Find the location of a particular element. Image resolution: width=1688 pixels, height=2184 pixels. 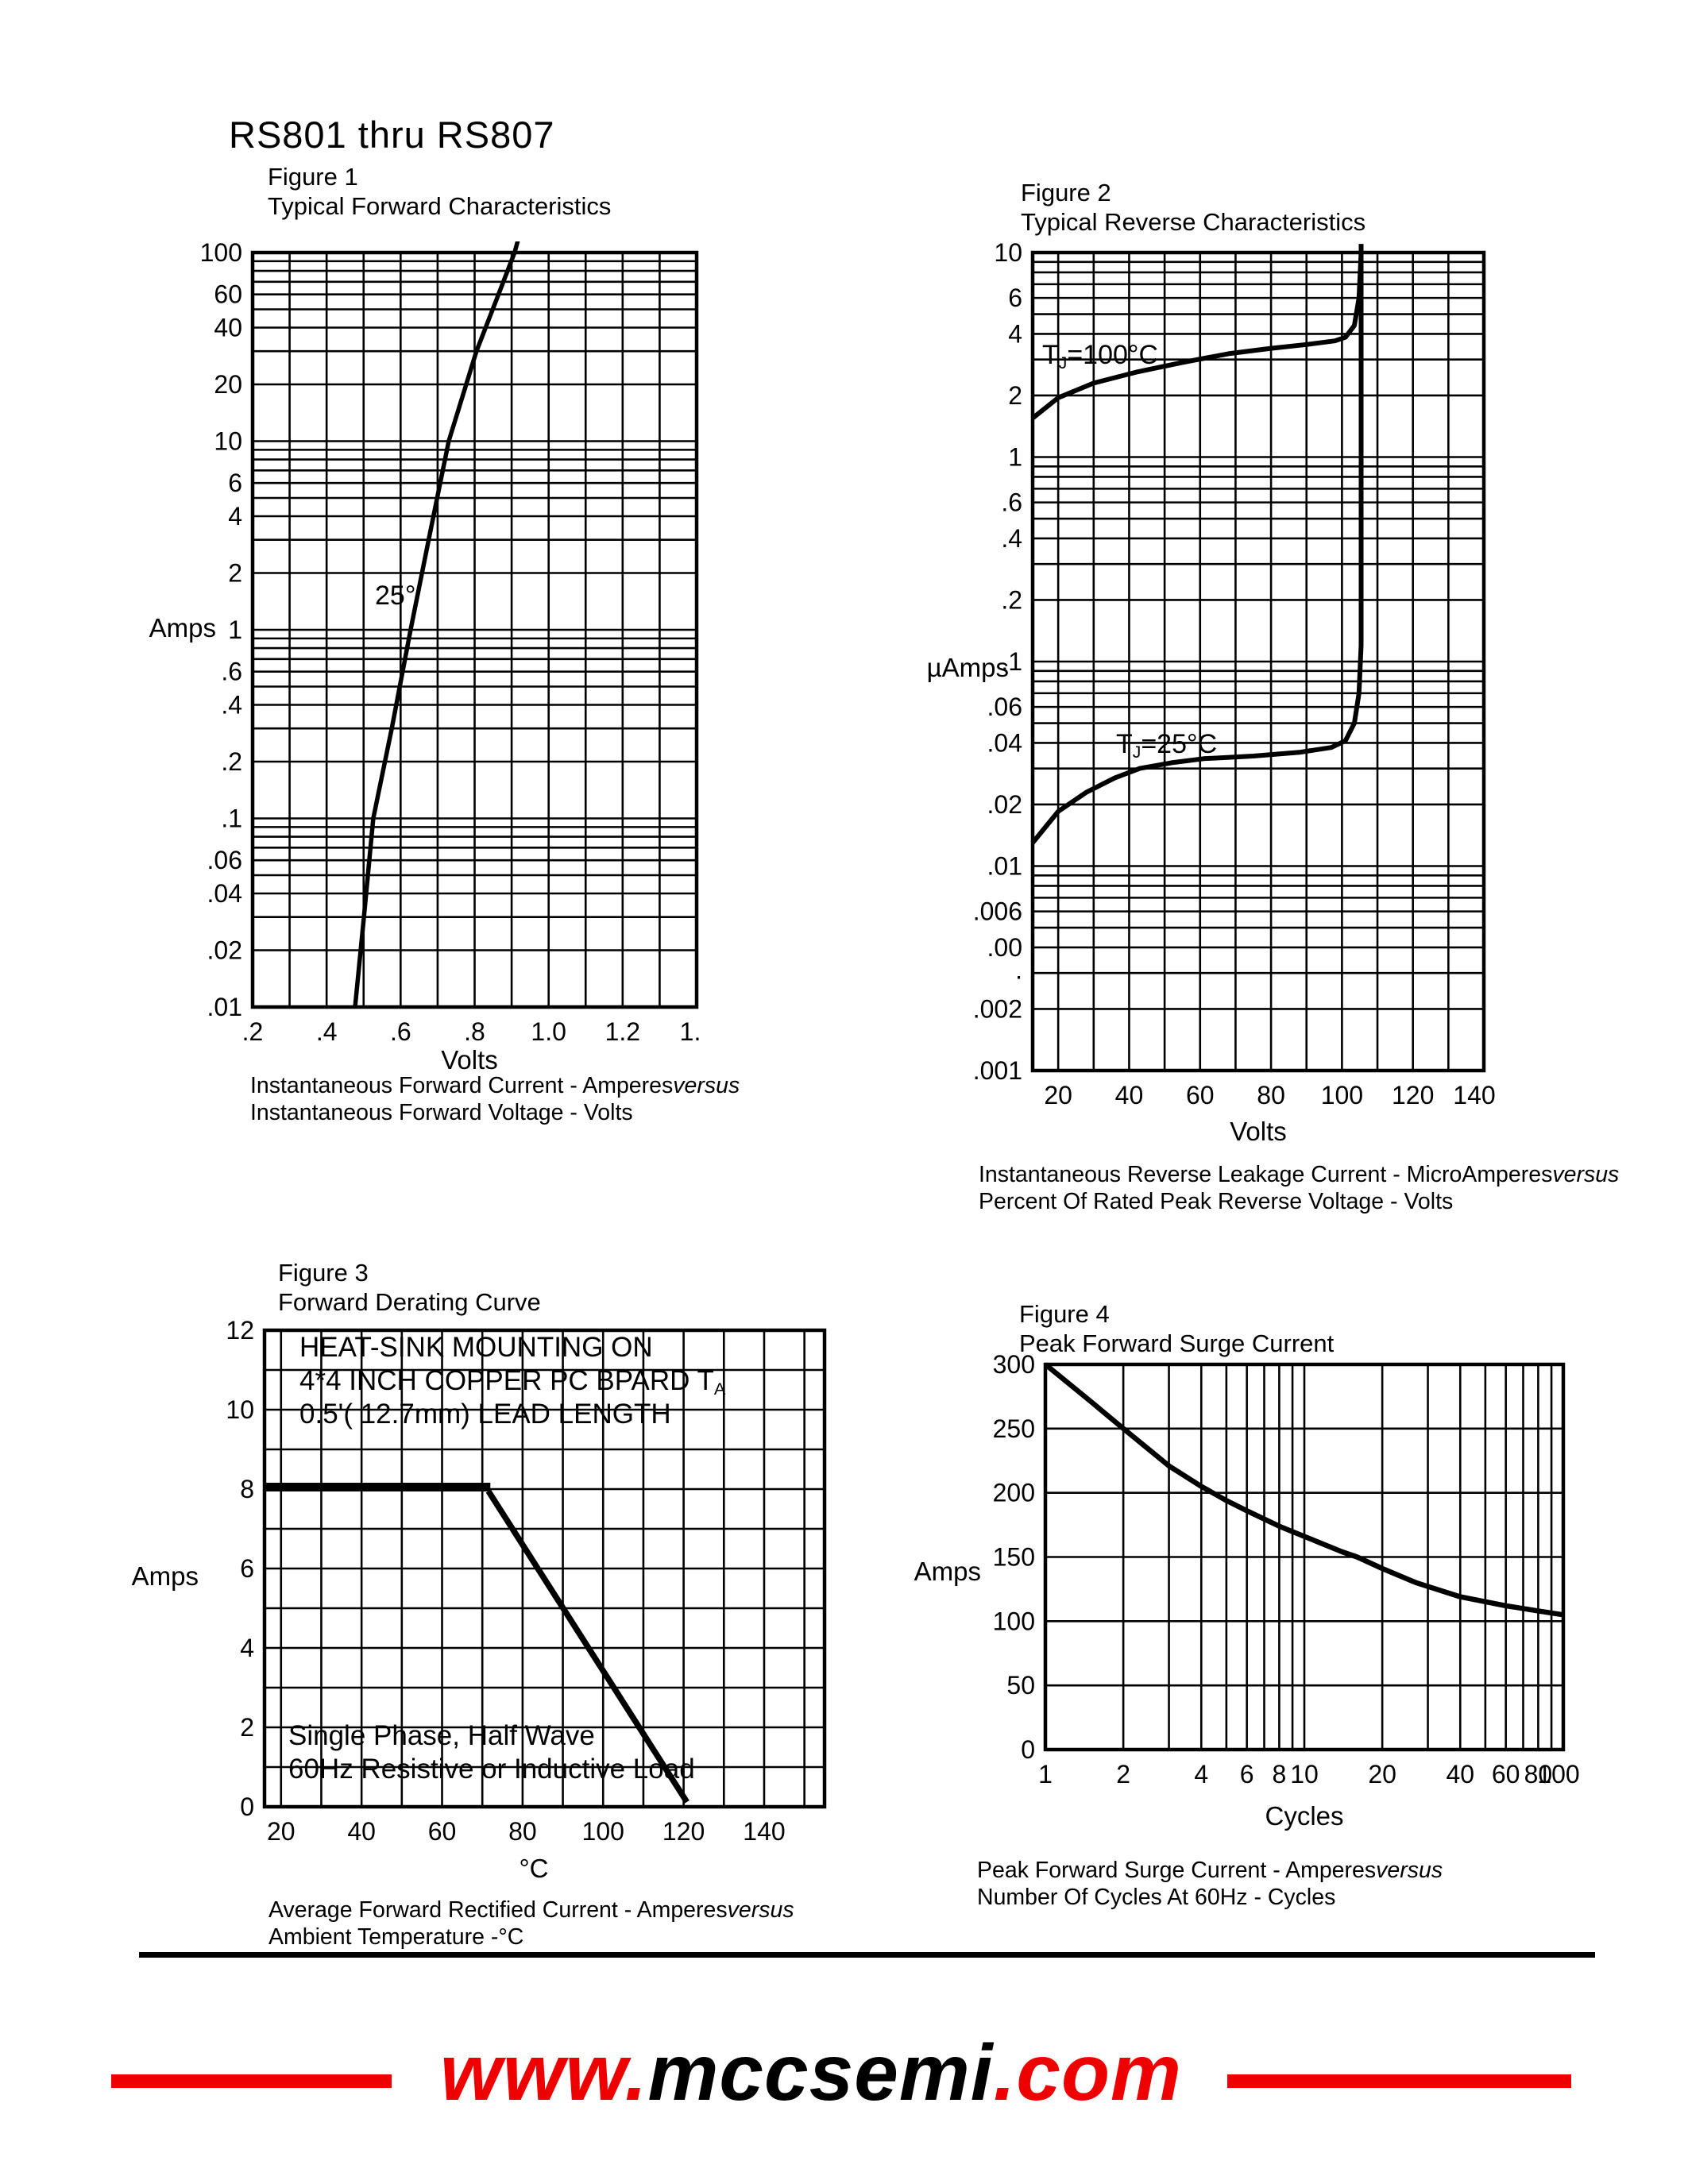

y-tick-label: 50 is located at coordinates (1021, 1685).